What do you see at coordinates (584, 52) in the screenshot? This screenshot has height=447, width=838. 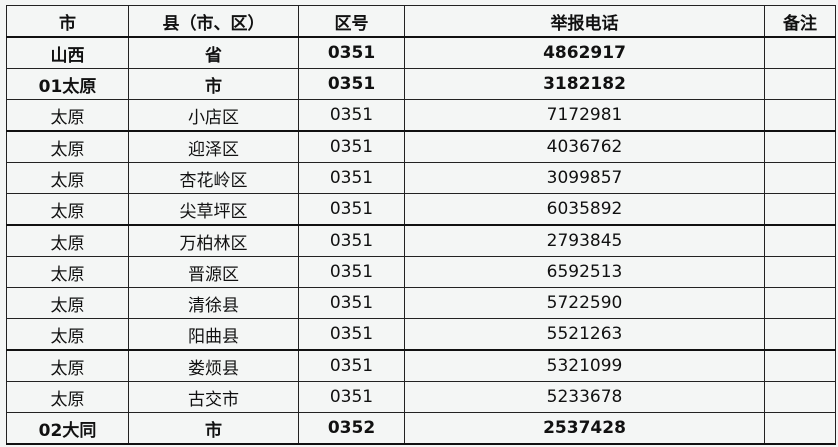 I see `cell-phone: 4862917` at bounding box center [584, 52].